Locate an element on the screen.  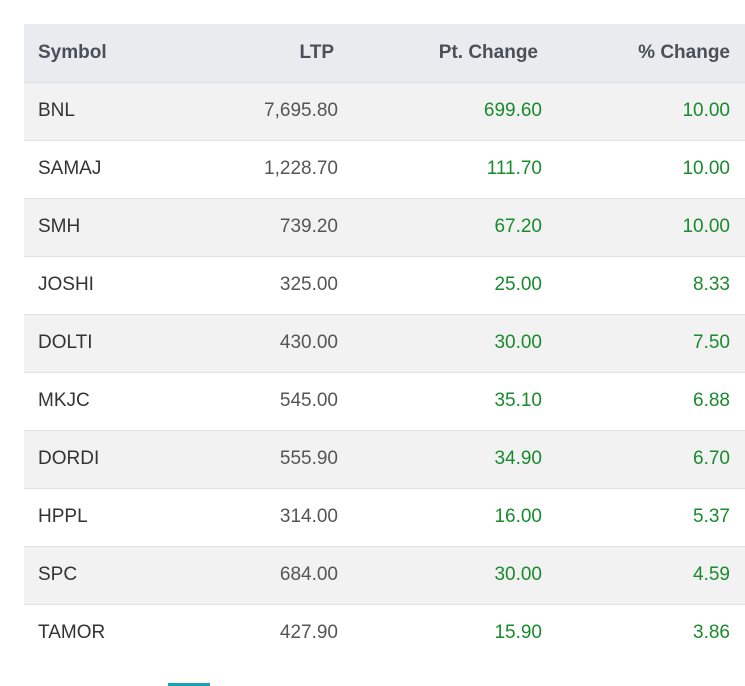
cell-ltp: 430.00 is located at coordinates (308, 342).